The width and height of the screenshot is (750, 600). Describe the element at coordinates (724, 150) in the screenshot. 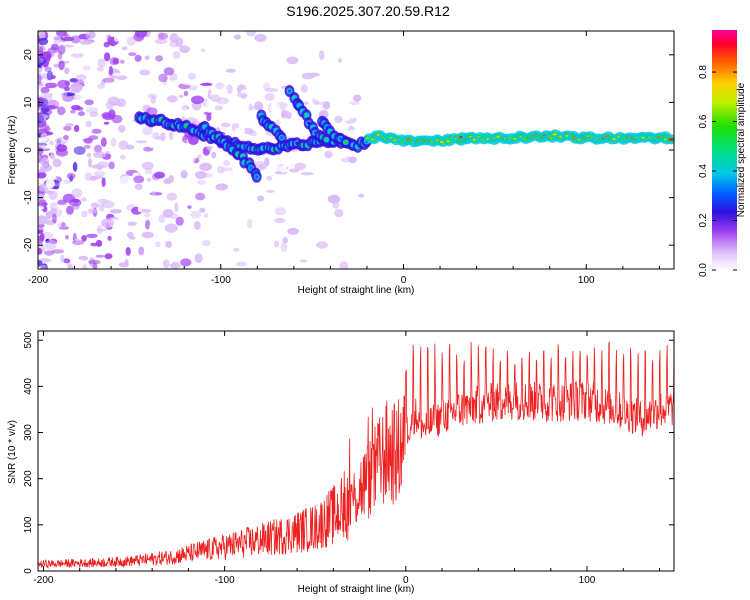

I see `colorbar-gradient` at that location.